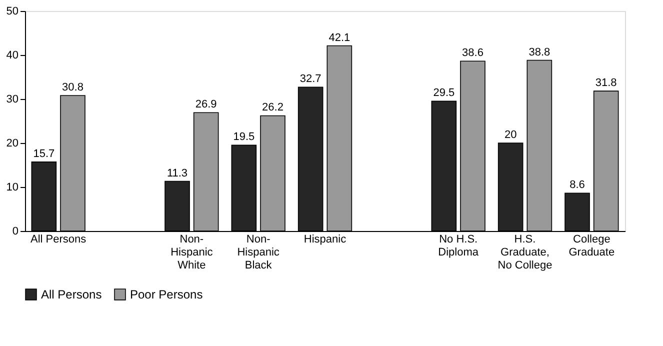 This screenshot has width=663, height=346. Describe the element at coordinates (12, 144) in the screenshot. I see `y-tick-label: 20` at that location.